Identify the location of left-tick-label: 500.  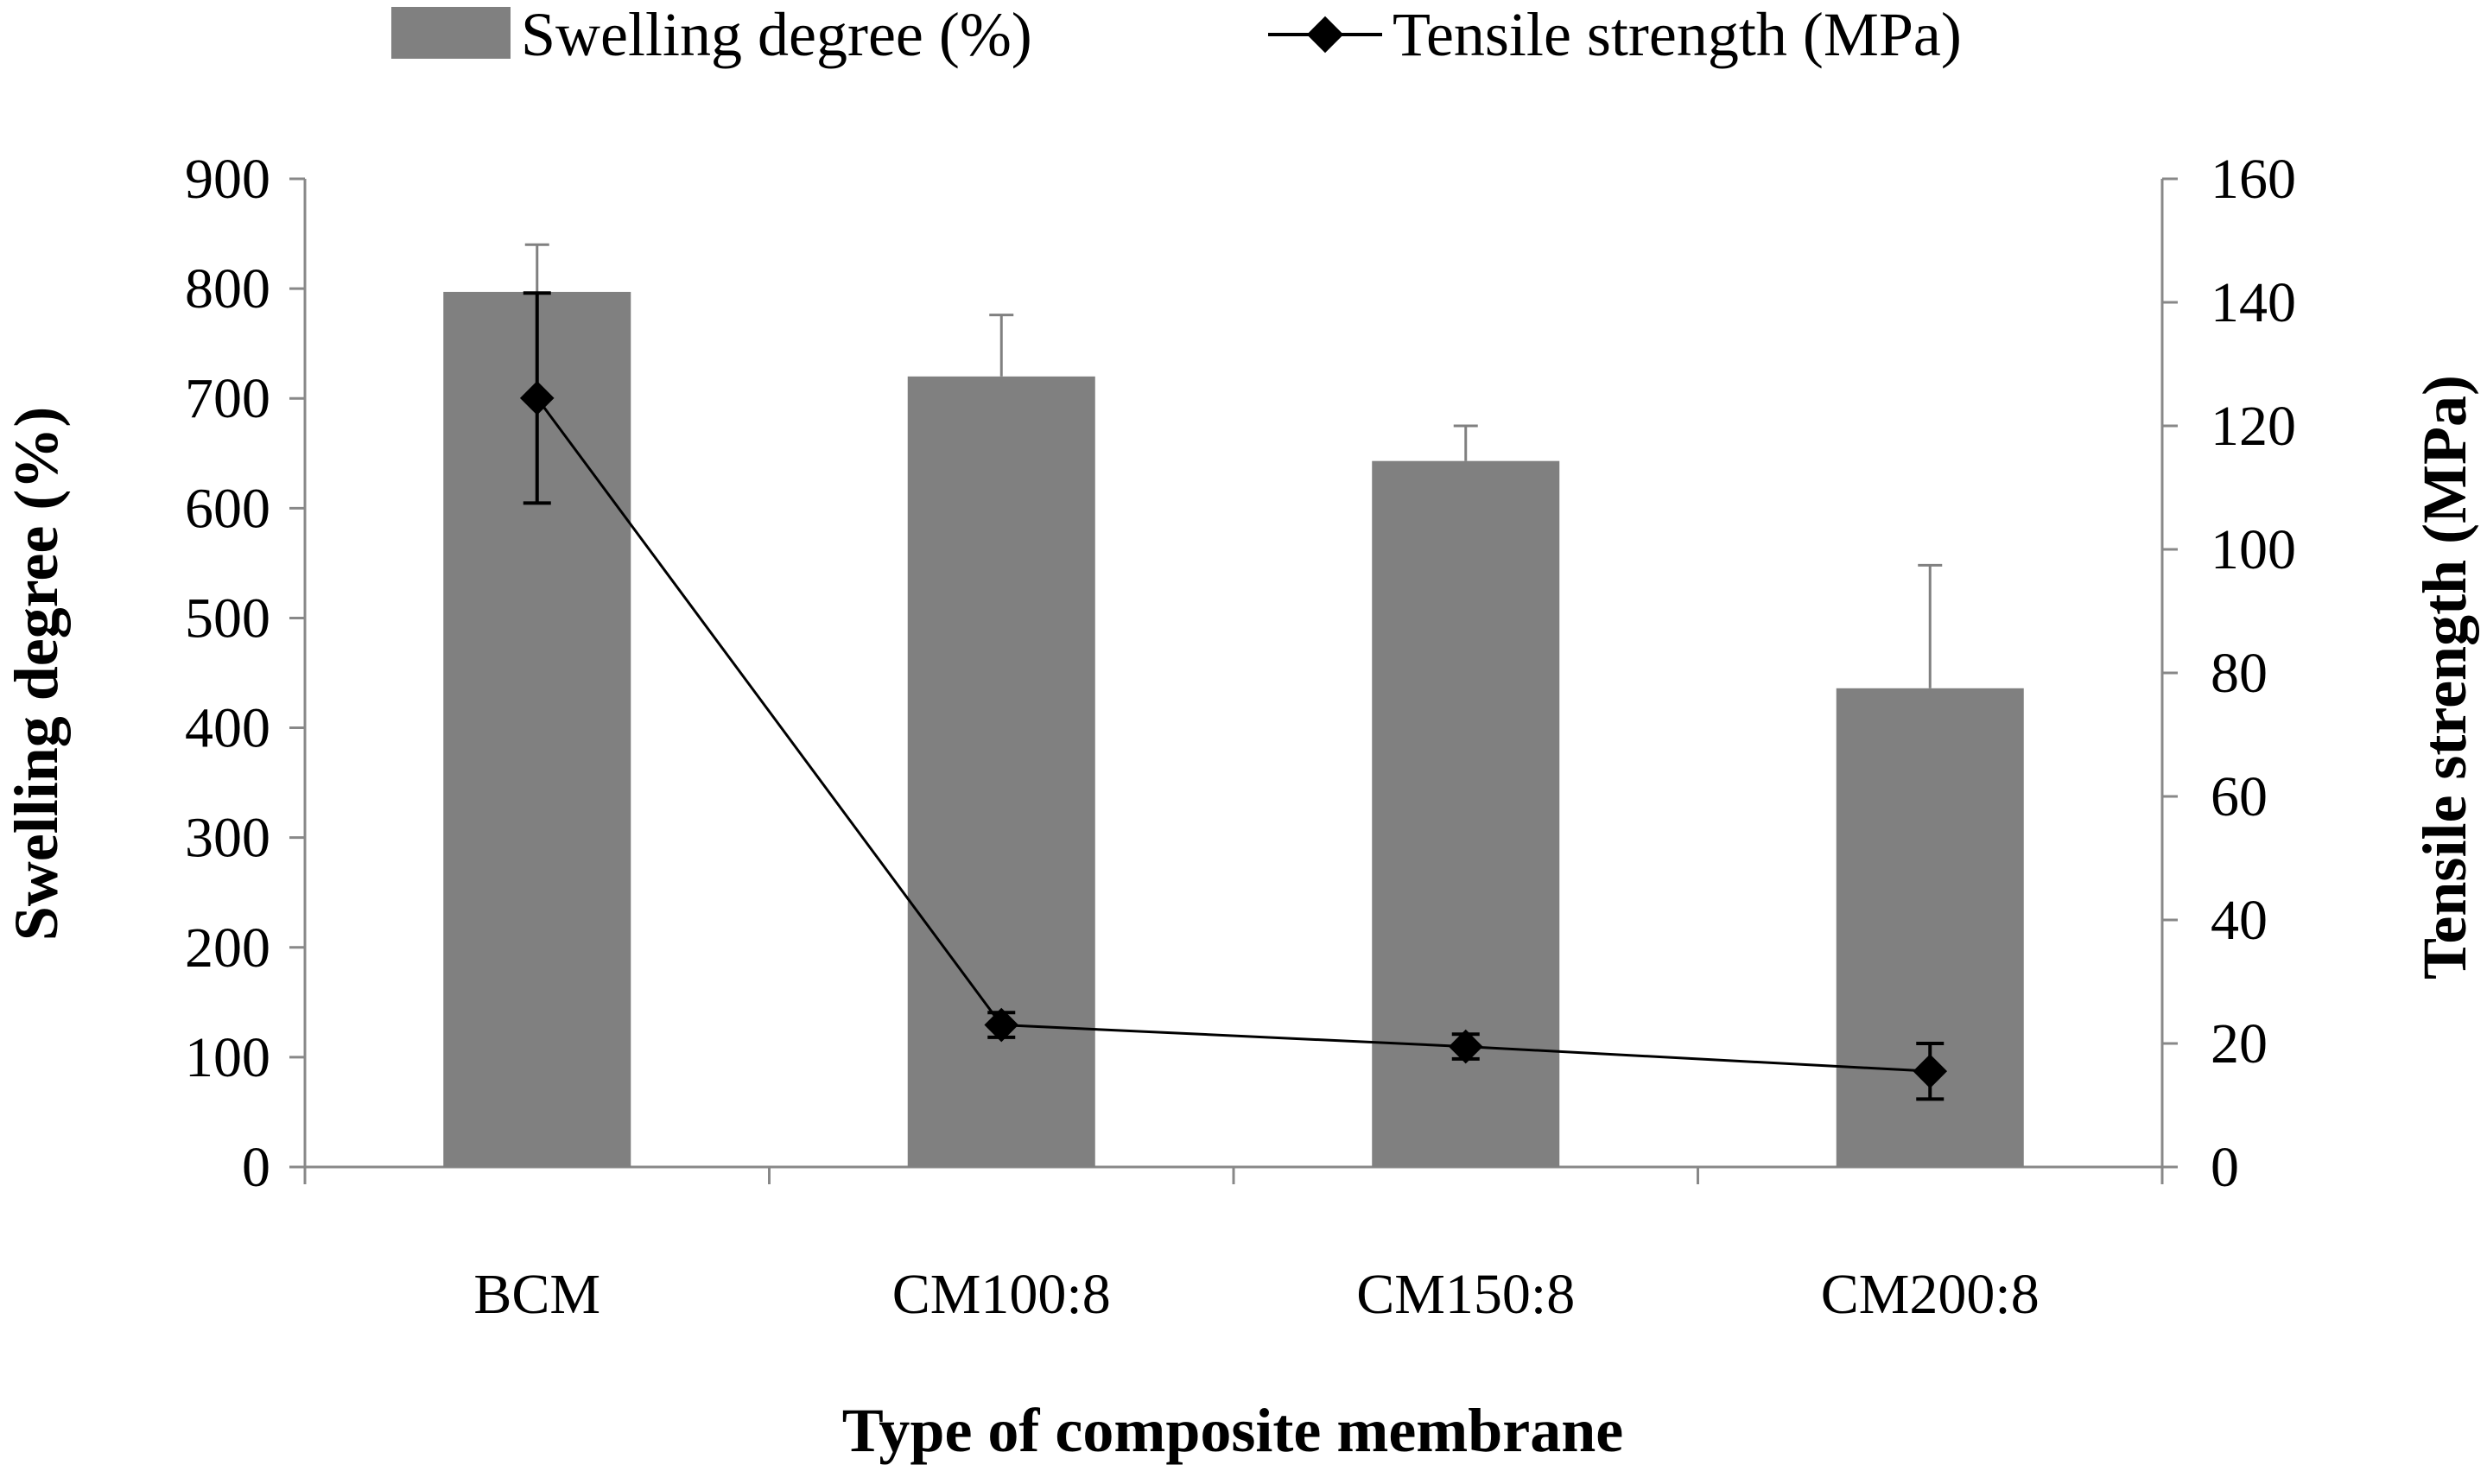
(228, 618).